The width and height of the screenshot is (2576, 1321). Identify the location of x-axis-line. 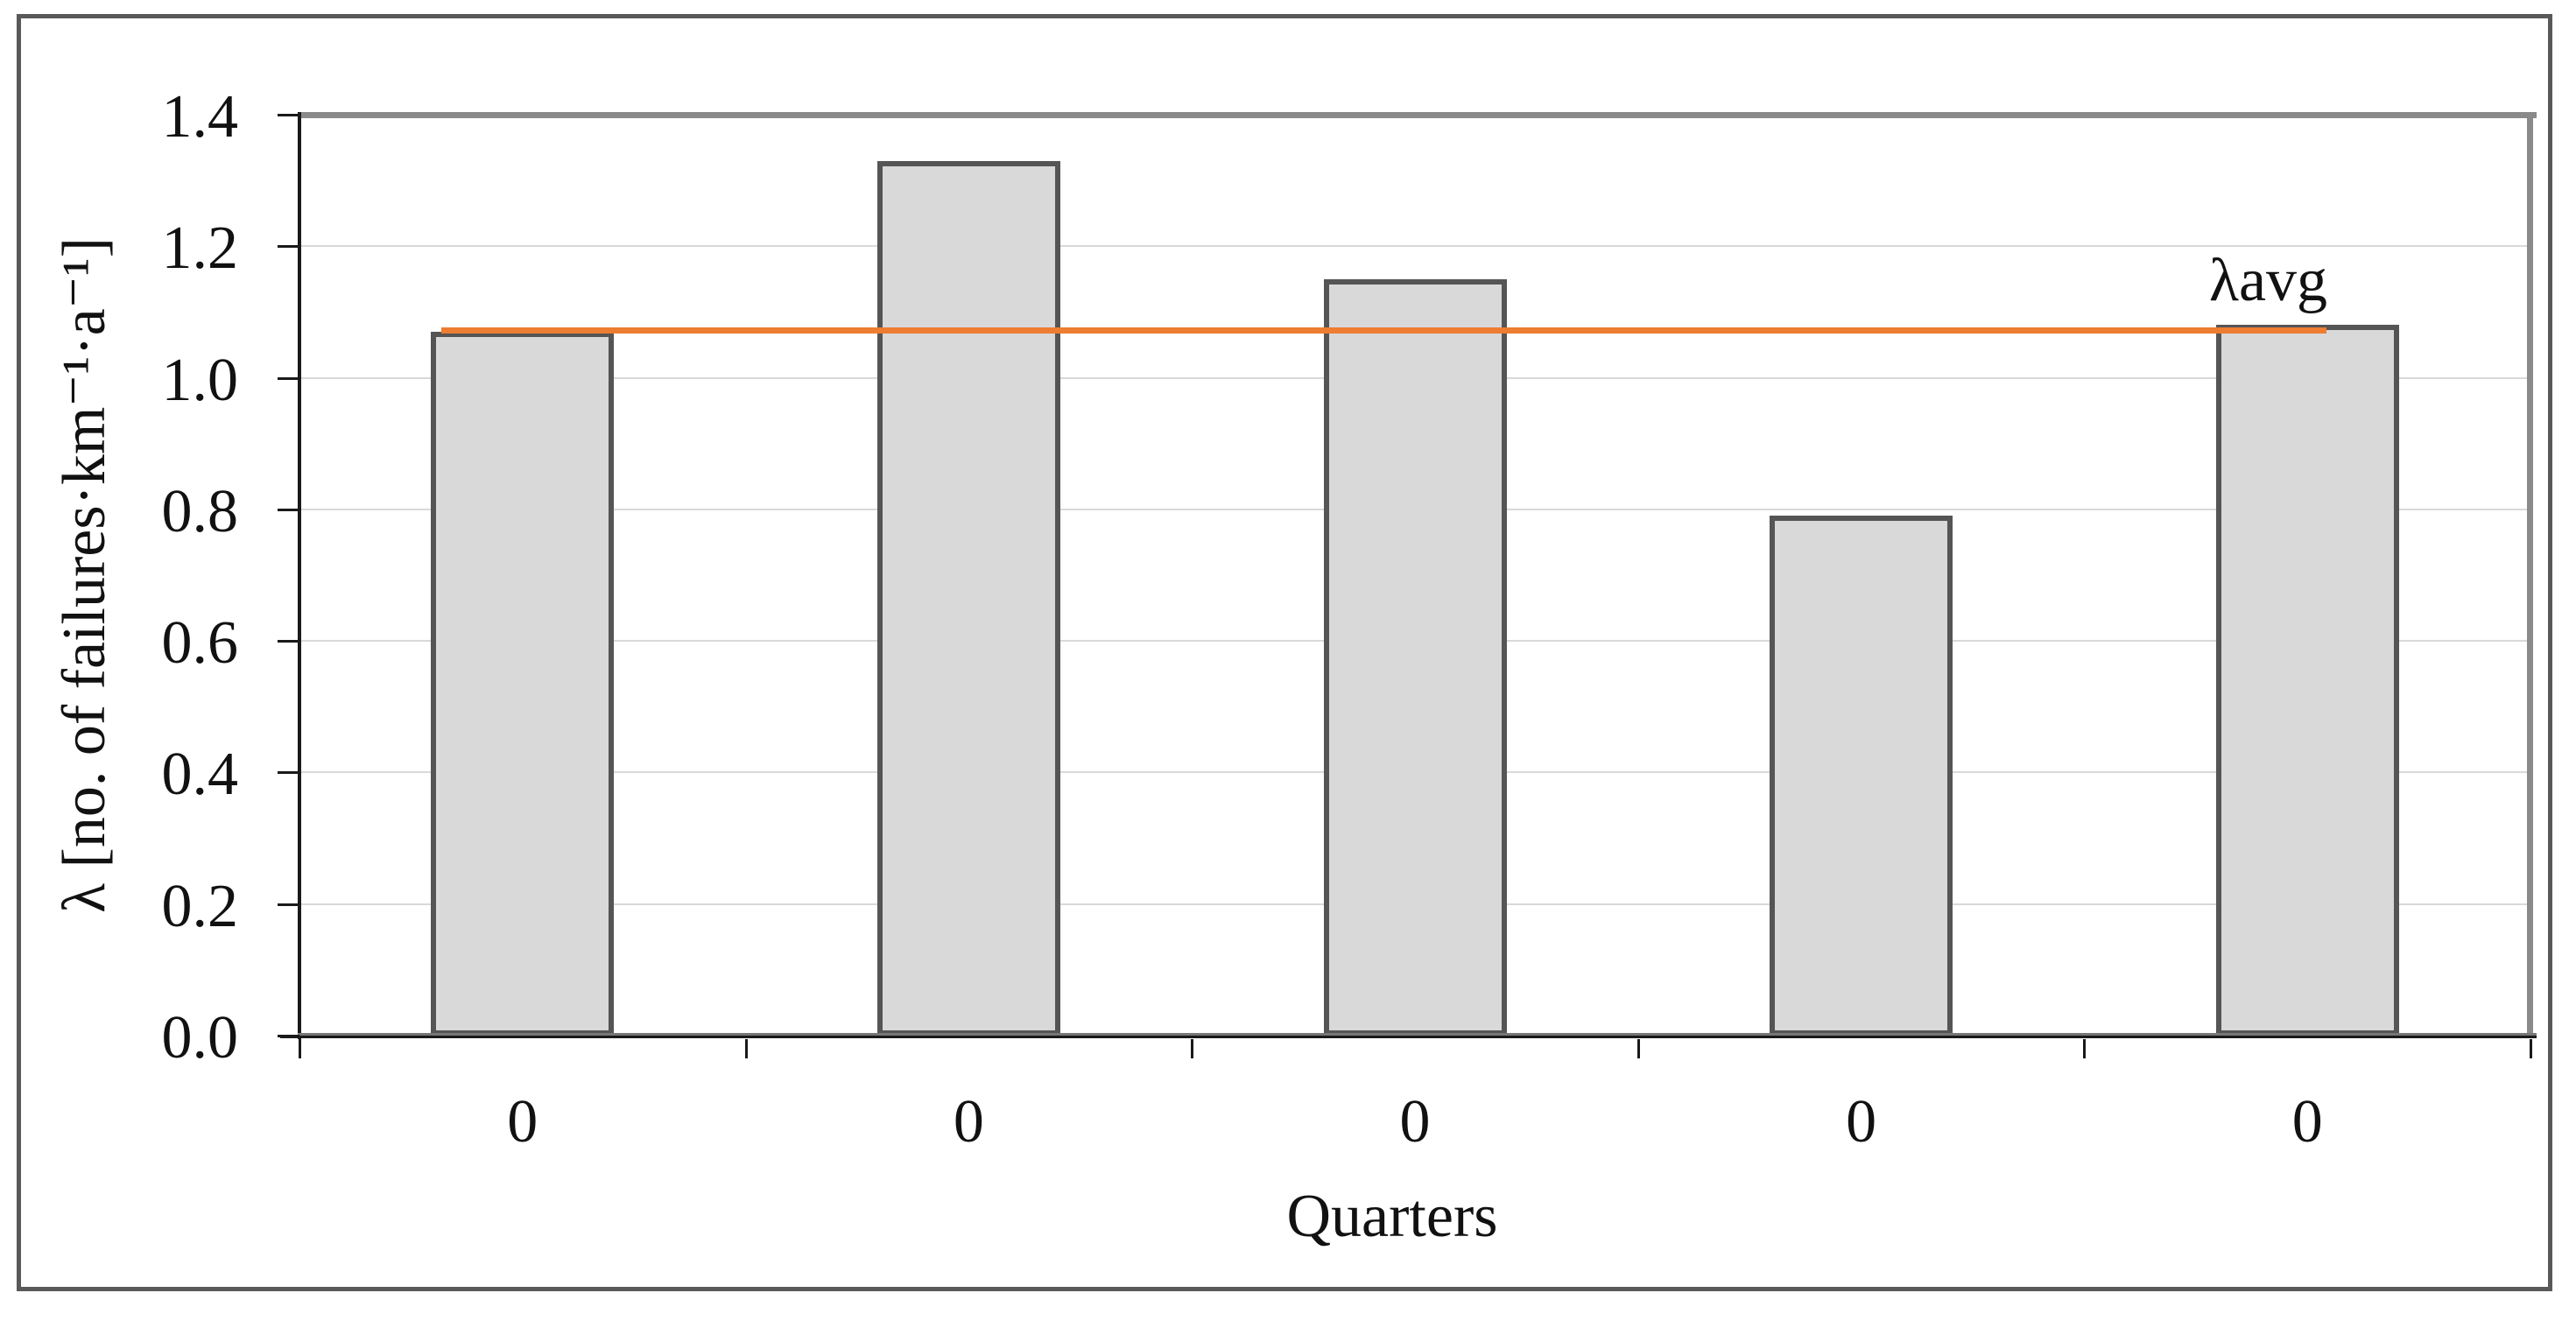
(1408, 1037).